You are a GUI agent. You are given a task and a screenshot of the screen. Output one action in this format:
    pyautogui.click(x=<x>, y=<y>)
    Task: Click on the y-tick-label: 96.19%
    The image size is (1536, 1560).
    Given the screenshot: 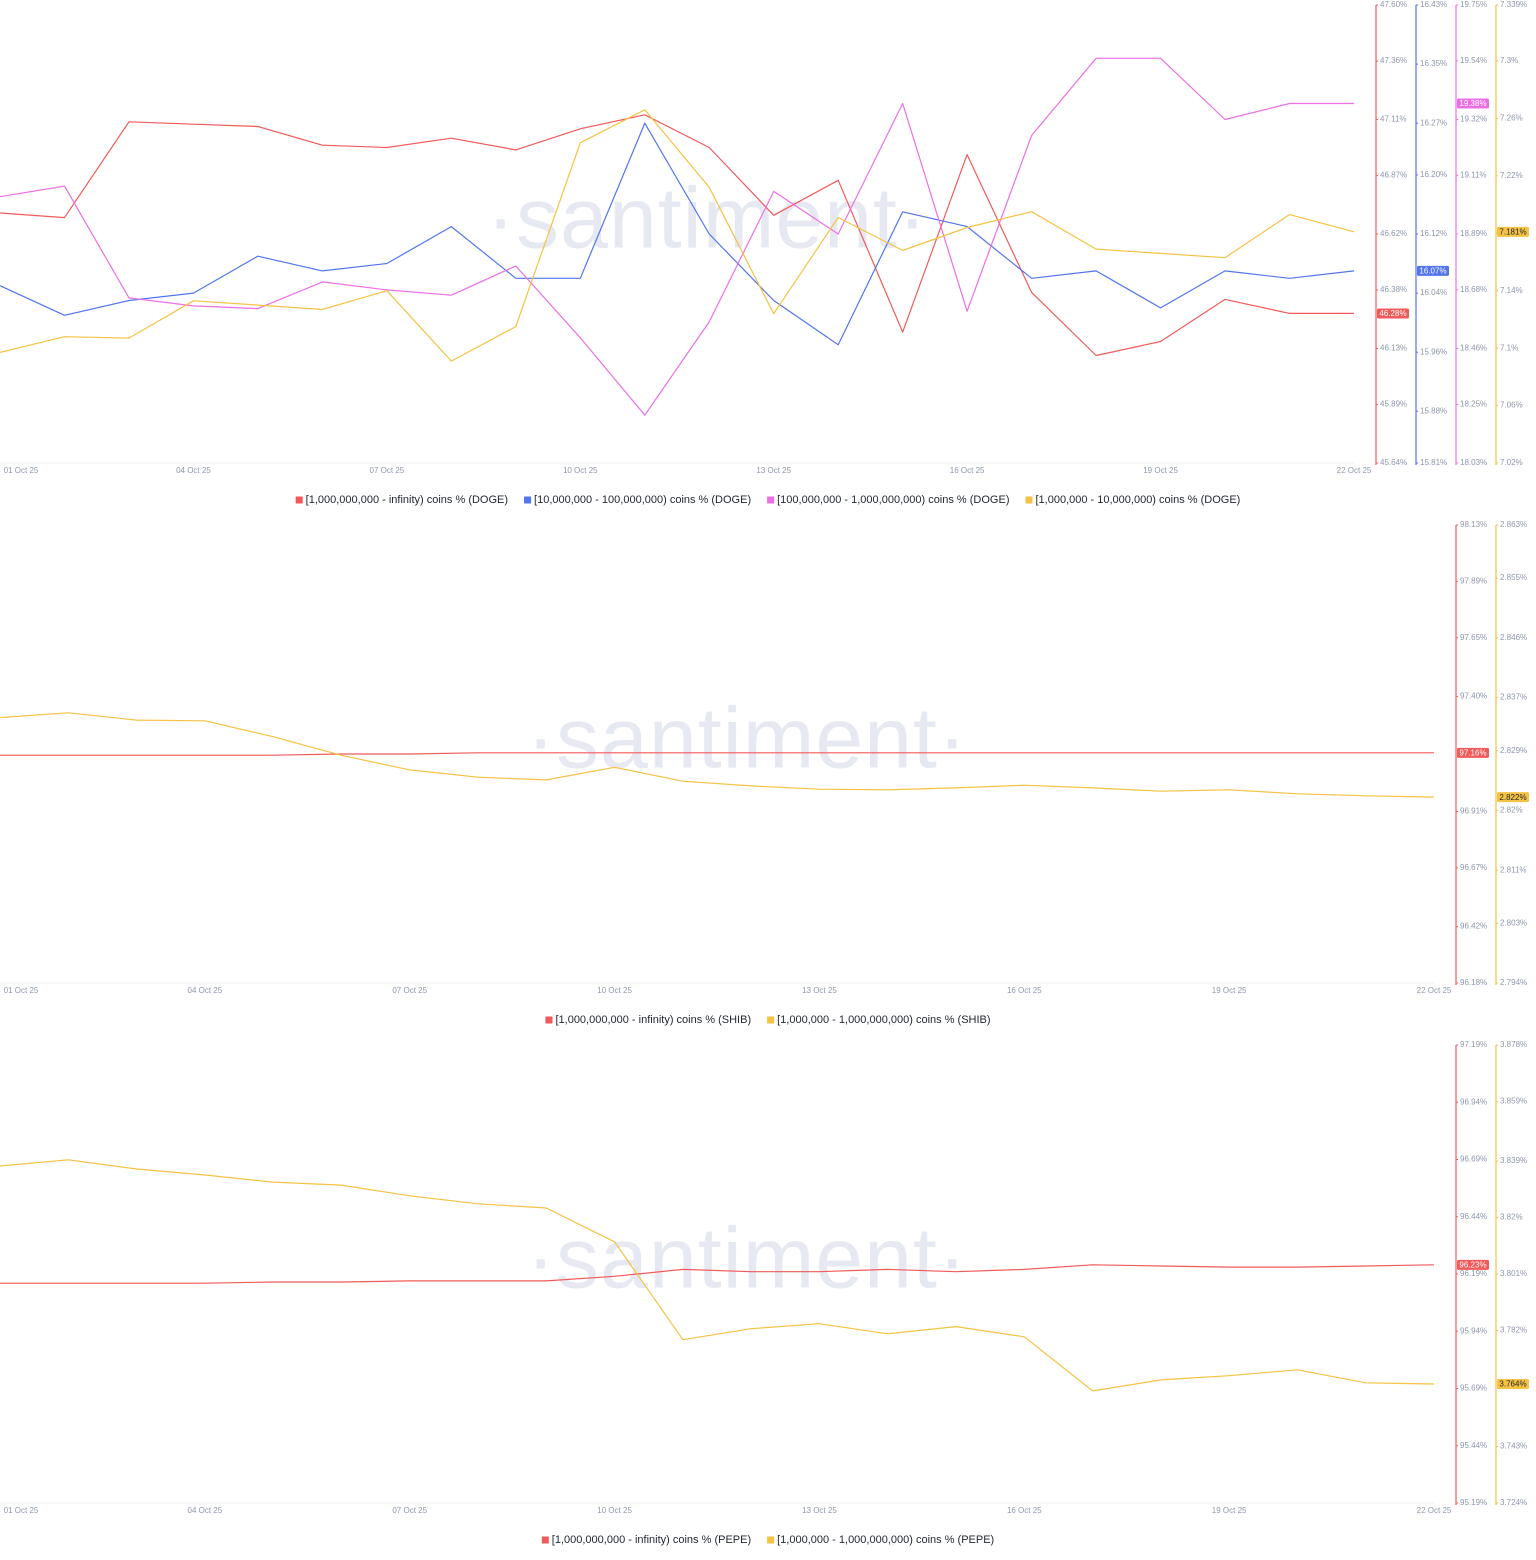 What is the action you would take?
    pyautogui.click(x=1473, y=1273)
    